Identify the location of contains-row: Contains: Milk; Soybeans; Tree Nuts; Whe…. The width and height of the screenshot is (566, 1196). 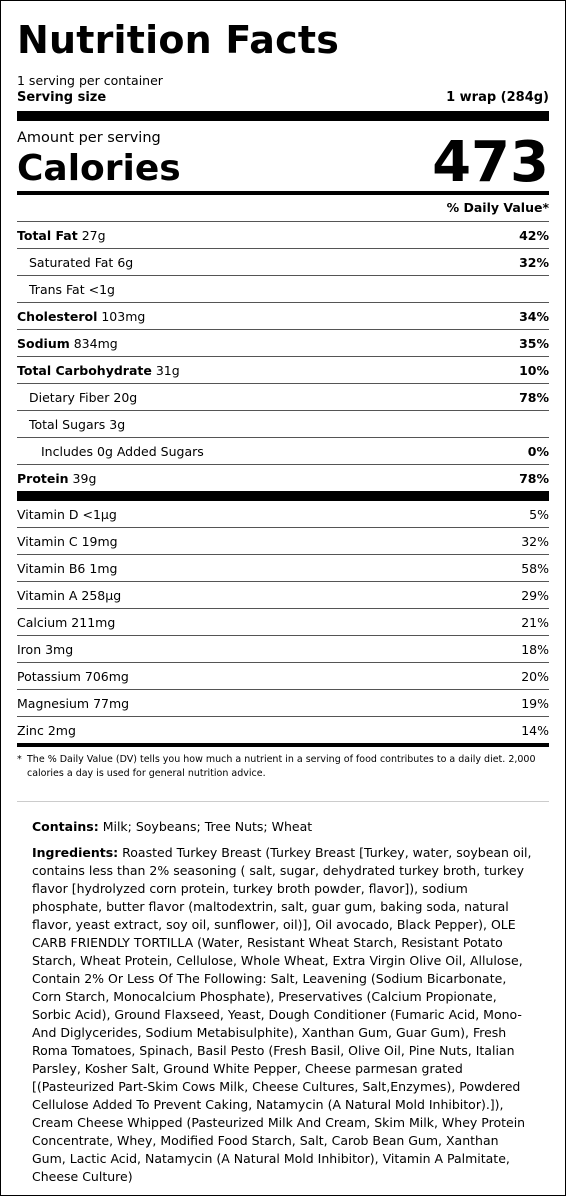
(283, 827).